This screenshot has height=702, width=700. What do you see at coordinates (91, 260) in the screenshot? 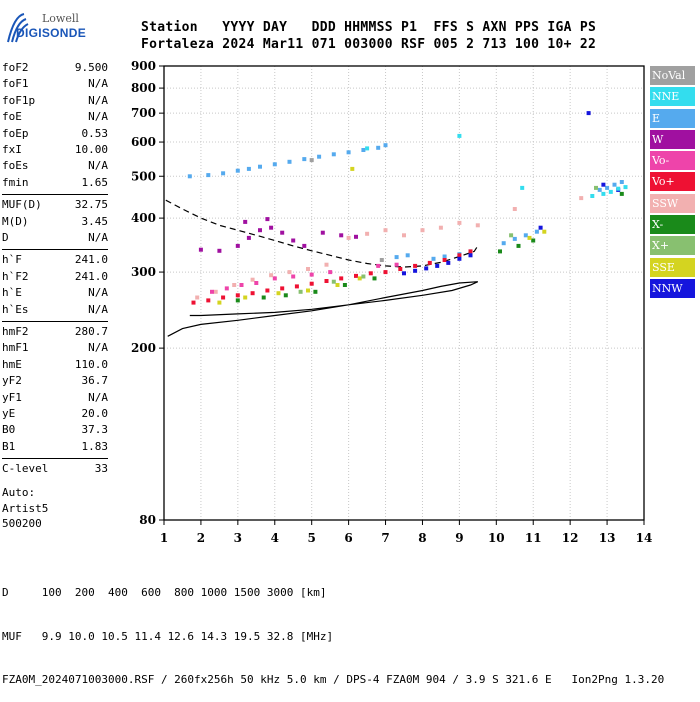
I see `parameter-value: 241.0` at bounding box center [91, 260].